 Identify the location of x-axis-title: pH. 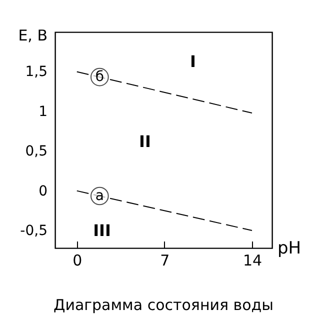
(290, 248).